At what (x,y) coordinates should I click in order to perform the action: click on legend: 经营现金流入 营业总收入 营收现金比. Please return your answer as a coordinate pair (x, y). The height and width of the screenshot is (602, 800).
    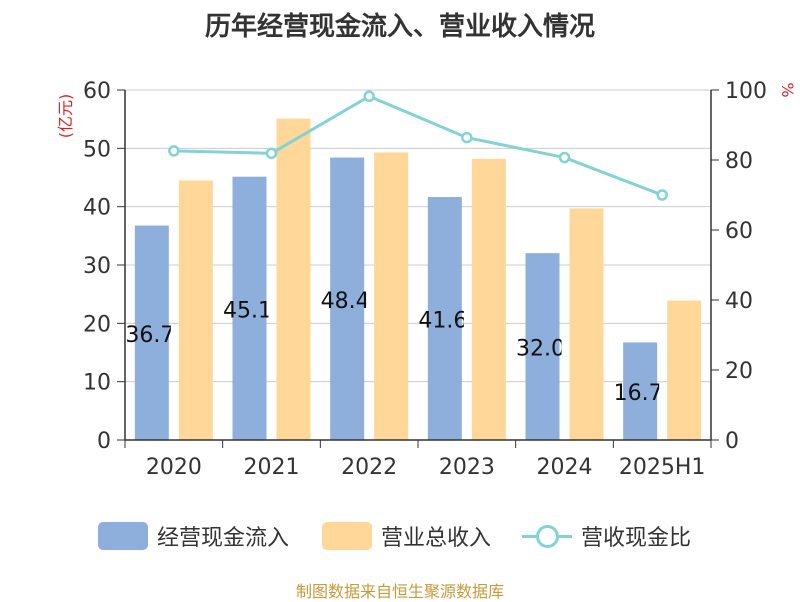
    Looking at the image, I should click on (400, 536).